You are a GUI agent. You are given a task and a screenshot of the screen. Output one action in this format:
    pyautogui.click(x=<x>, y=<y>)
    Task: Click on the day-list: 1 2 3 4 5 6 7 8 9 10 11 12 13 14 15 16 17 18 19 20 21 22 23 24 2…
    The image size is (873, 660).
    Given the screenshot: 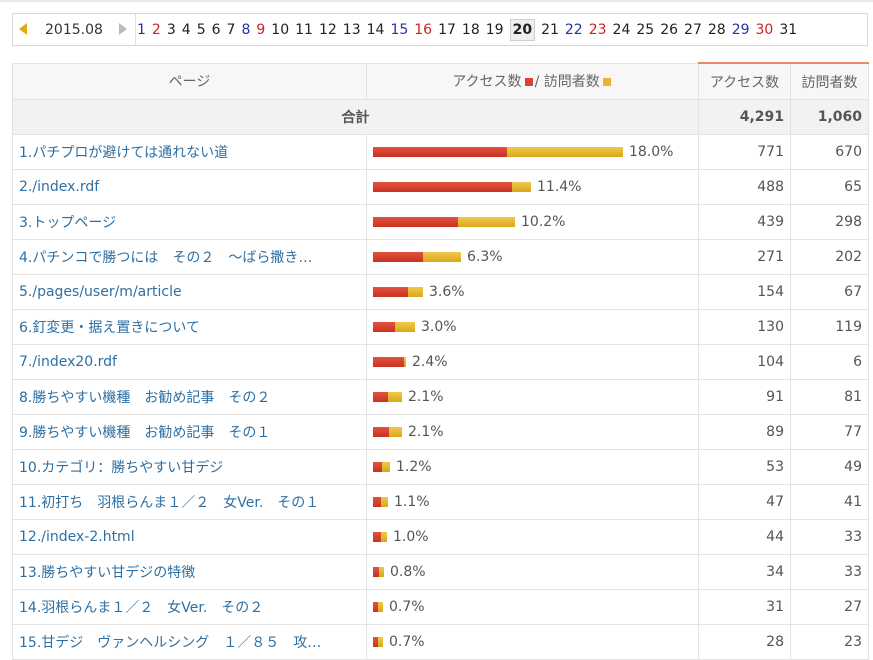 What is the action you would take?
    pyautogui.click(x=470, y=29)
    